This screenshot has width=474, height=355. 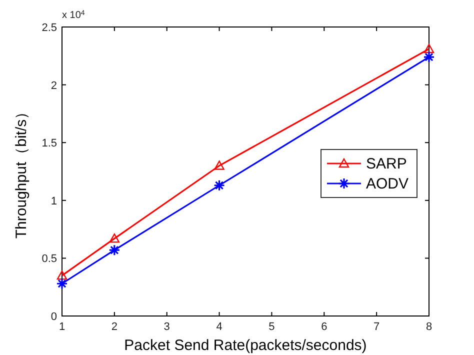 What do you see at coordinates (429, 327) in the screenshot?
I see `x-tick-label: 8` at bounding box center [429, 327].